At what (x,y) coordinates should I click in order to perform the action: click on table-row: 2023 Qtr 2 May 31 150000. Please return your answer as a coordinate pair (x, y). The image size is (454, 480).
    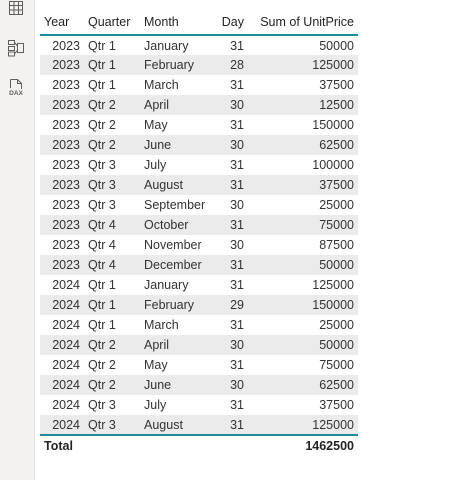
    Looking at the image, I should click on (199, 125).